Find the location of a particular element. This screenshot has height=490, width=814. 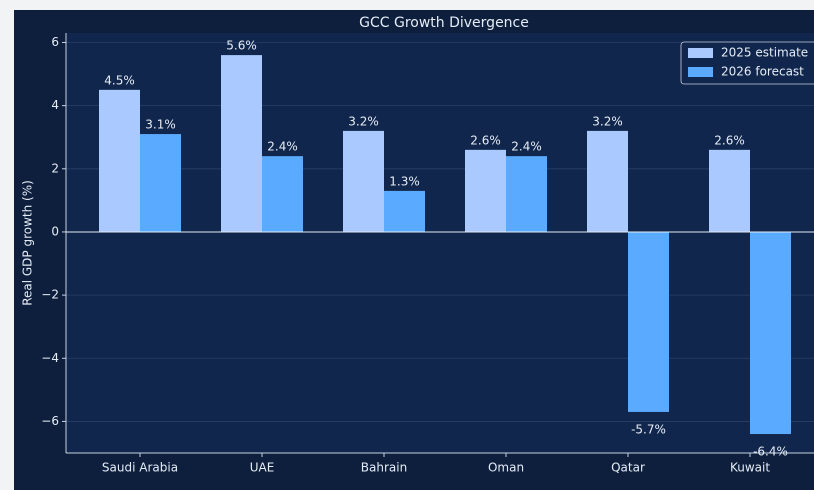

x-tick-label: Bahrain is located at coordinates (384, 468).